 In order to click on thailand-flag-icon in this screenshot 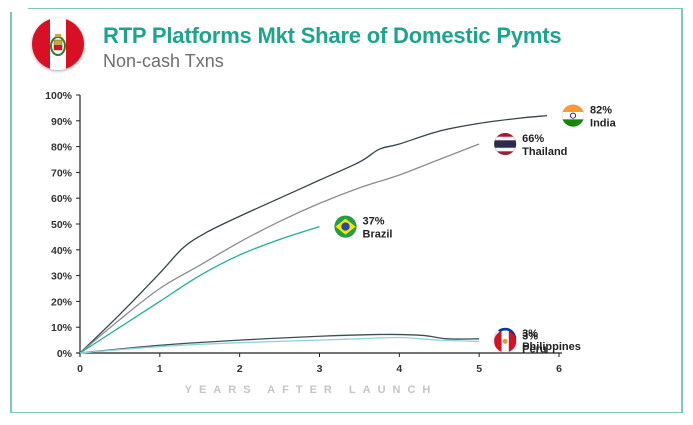, I will do `click(505, 144)`.